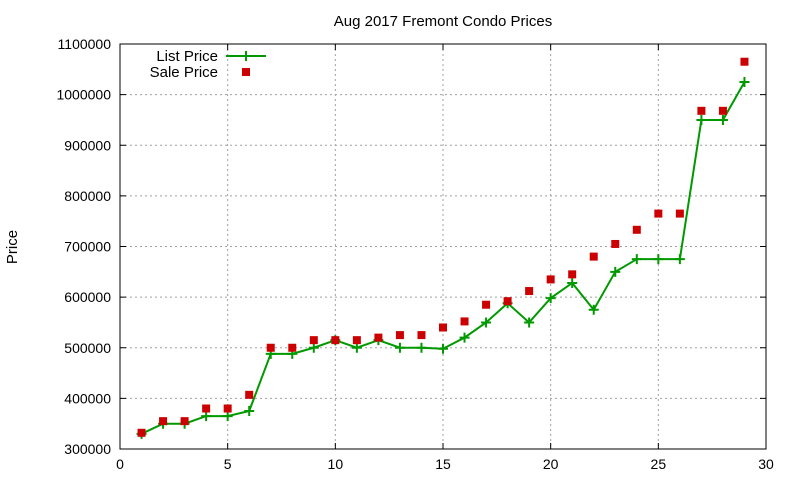 This screenshot has height=485, width=800. I want to click on x-tick-label: 5, so click(228, 464).